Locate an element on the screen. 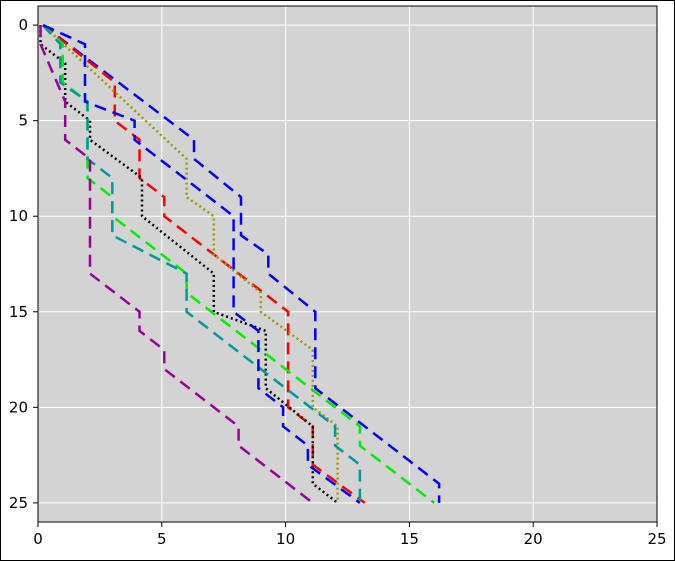 The image size is (675, 561). y-tick-label: 0 is located at coordinates (23, 25).